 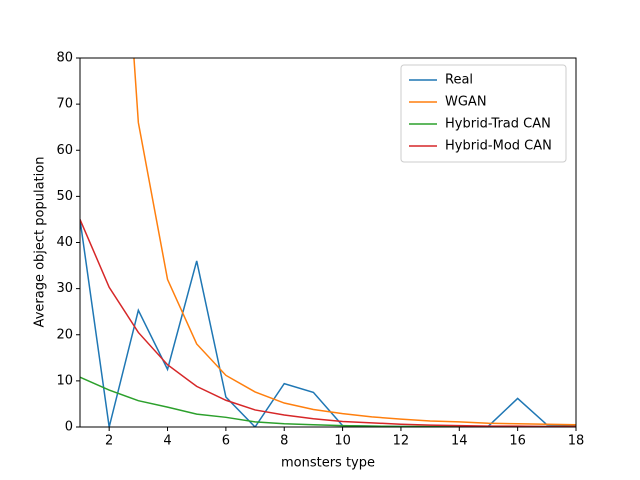 What do you see at coordinates (40, 242) in the screenshot?
I see `y-axis-label: Average object population` at bounding box center [40, 242].